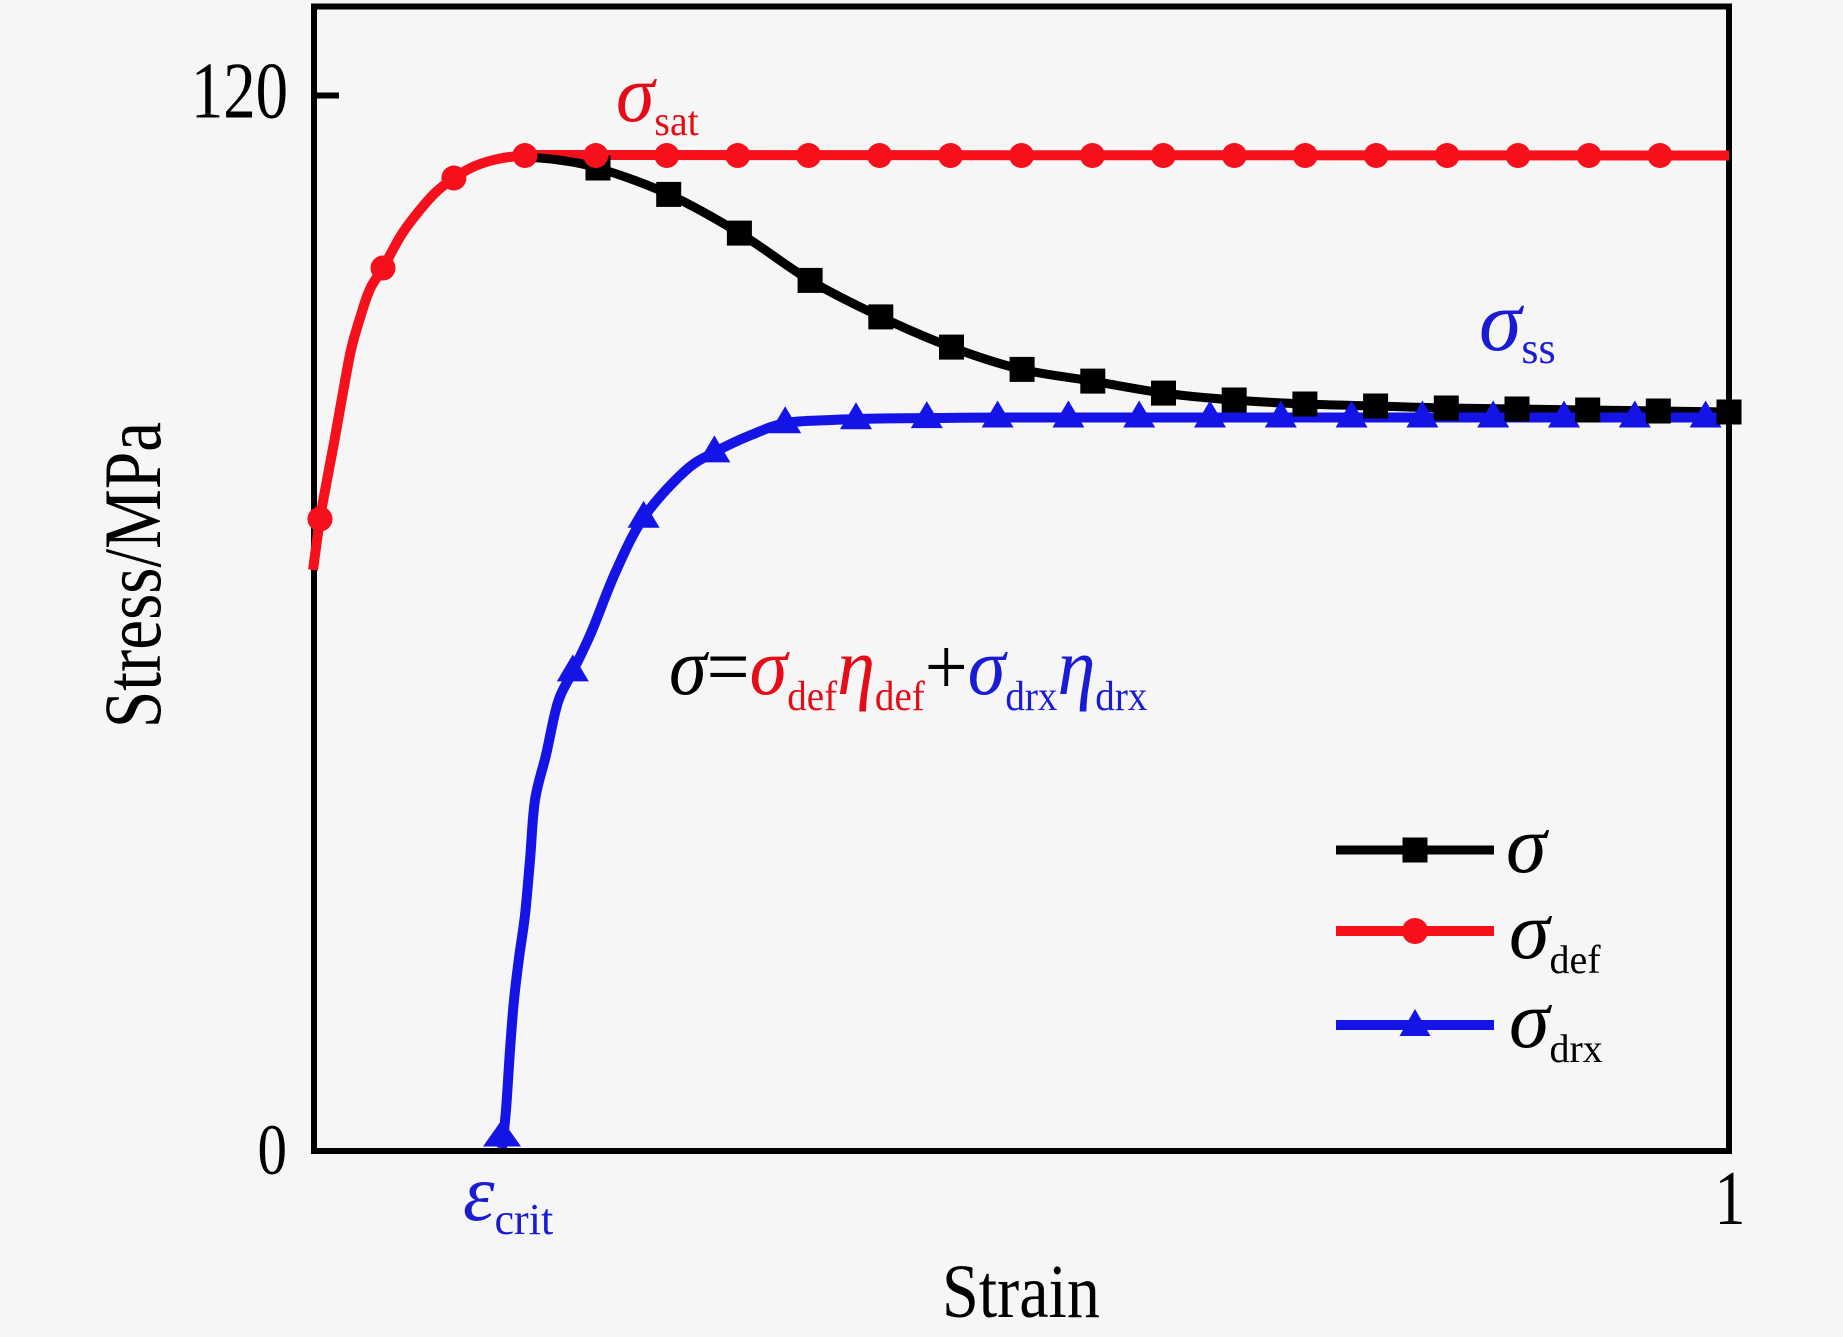 This screenshot has height=1337, width=1843. I want to click on svg-text: 0, so click(272, 1151).